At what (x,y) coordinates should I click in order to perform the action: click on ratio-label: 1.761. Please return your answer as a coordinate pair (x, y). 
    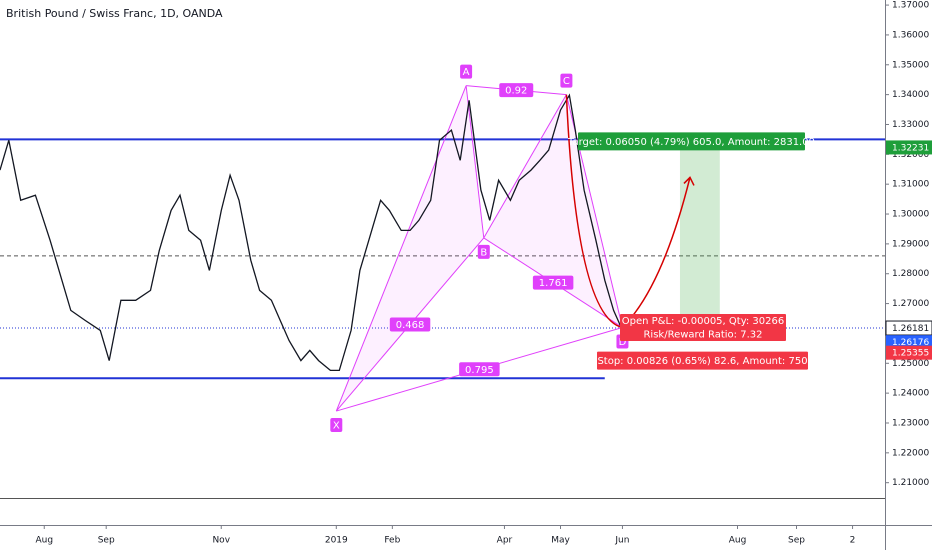
    Looking at the image, I should click on (553, 283).